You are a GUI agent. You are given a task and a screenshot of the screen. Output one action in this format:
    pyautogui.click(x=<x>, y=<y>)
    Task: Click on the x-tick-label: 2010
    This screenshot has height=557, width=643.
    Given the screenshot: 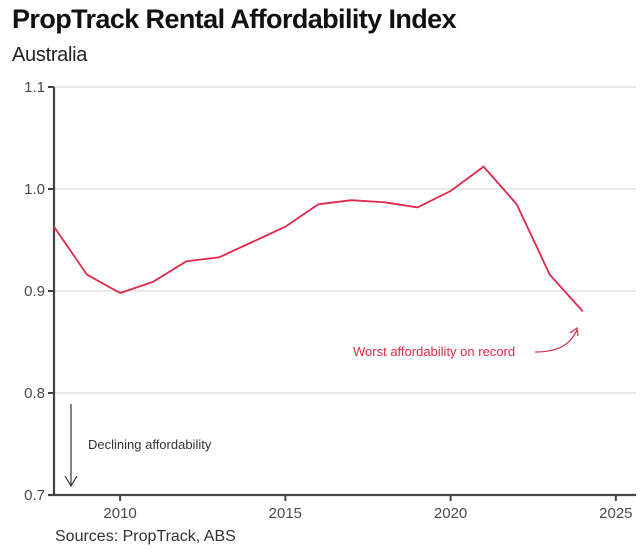 What is the action you would take?
    pyautogui.click(x=119, y=513)
    